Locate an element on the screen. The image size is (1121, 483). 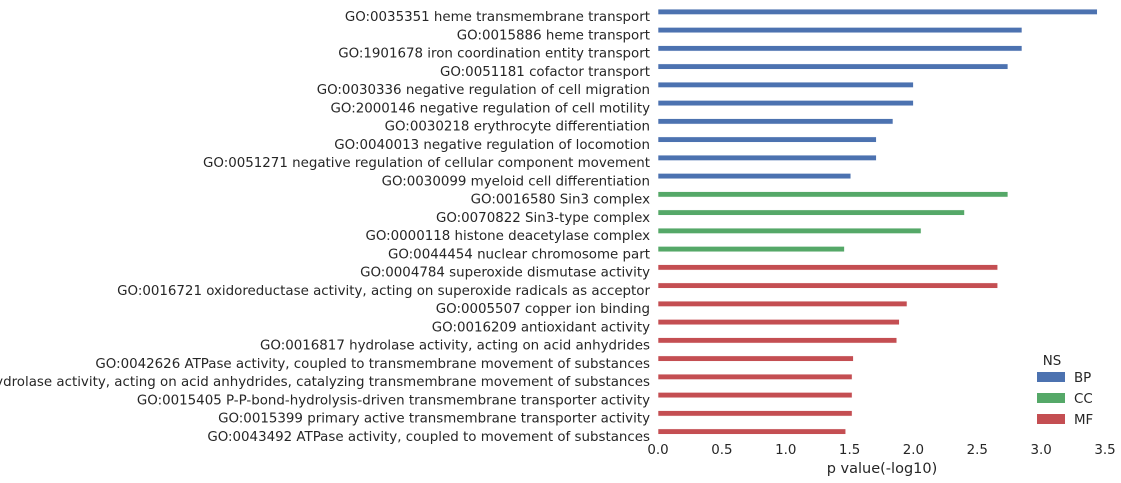
category-label: GO:0004784 superoxide dismutase activity is located at coordinates (505, 273).